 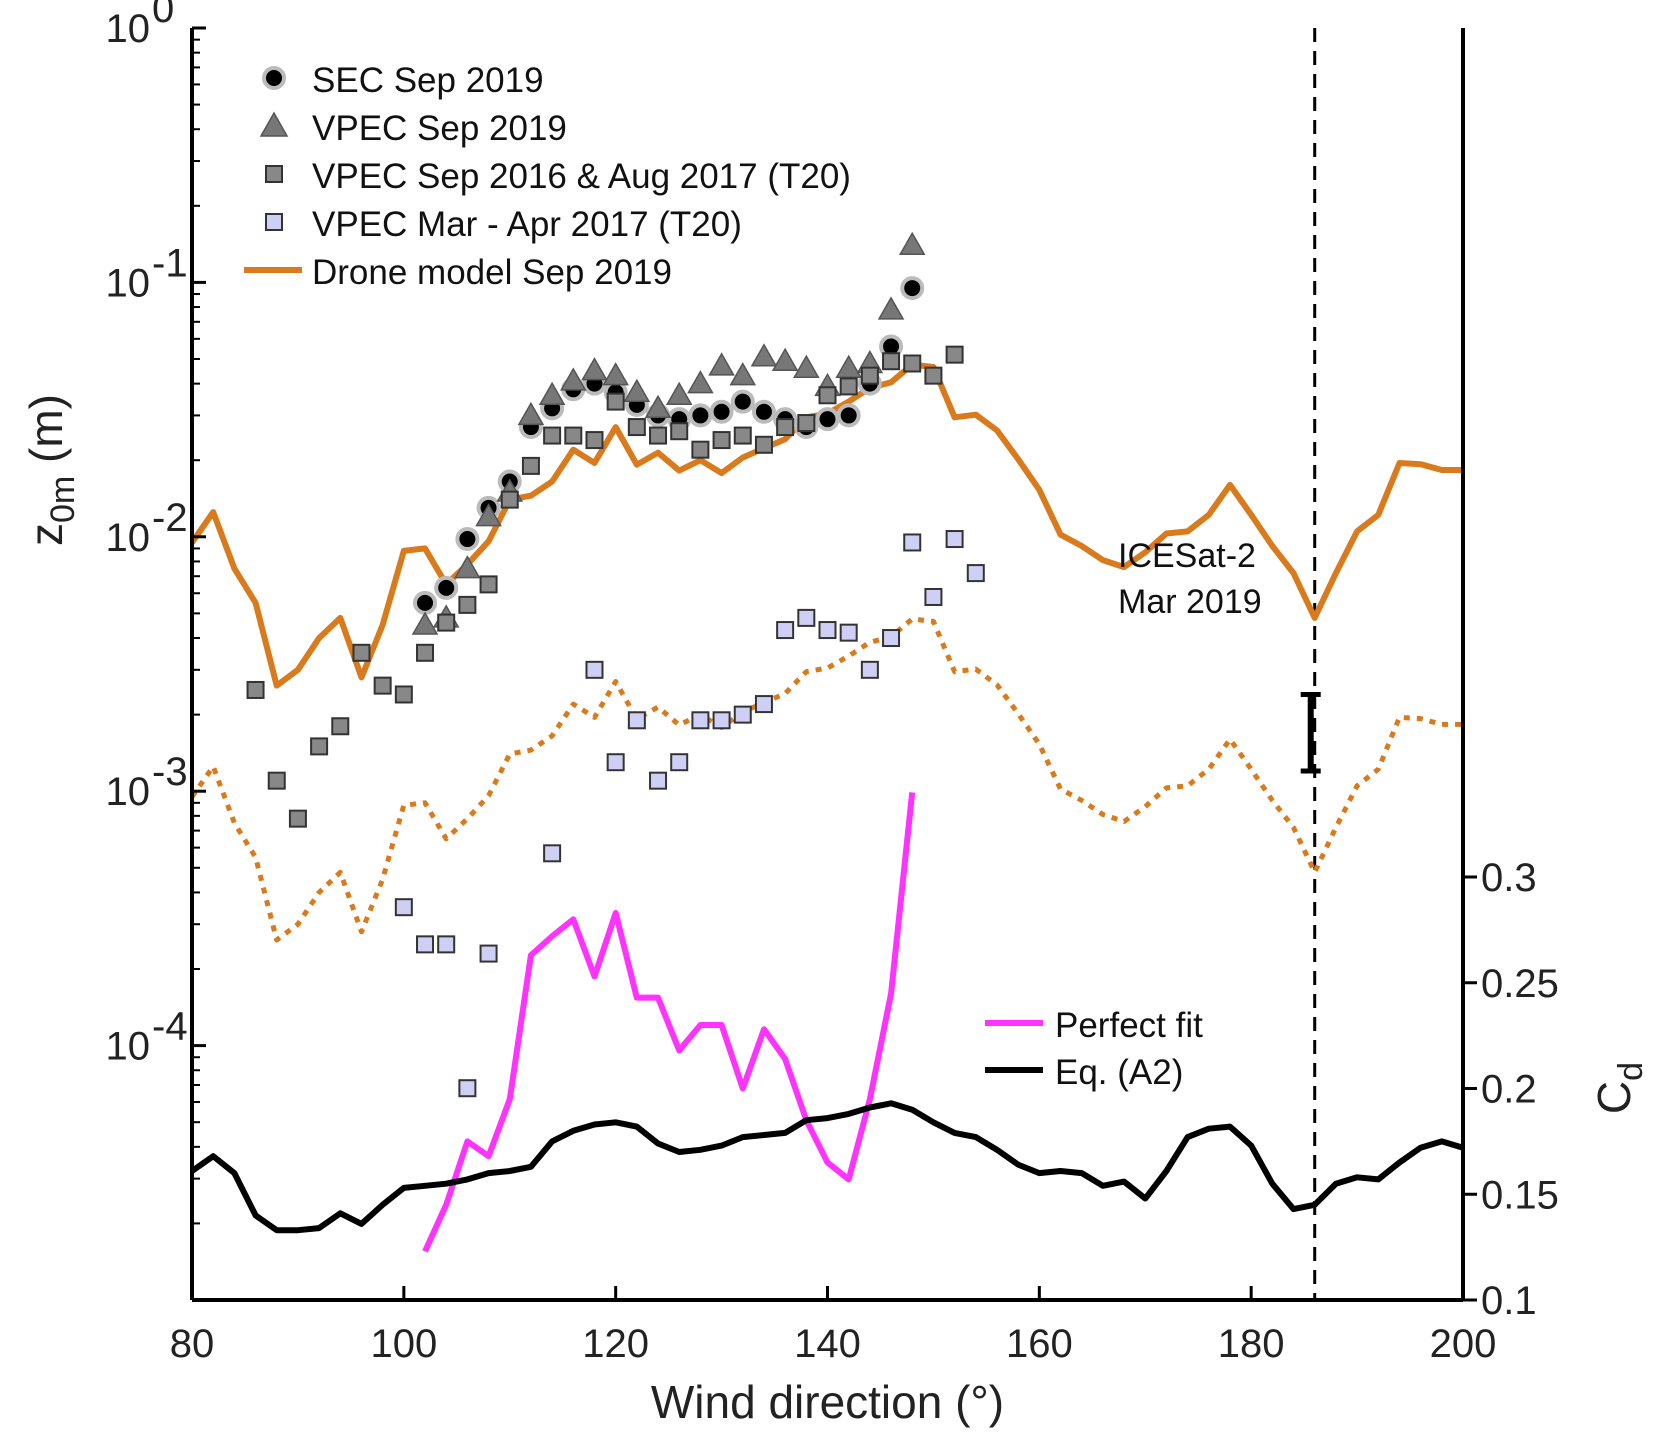 I want to click on y-left-tick-label-4: 10 -4, so click(x=147, y=1037).